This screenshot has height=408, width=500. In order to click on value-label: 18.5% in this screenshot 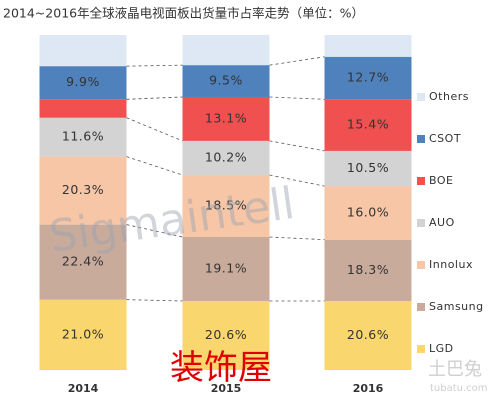, I will do `click(226, 205)`.